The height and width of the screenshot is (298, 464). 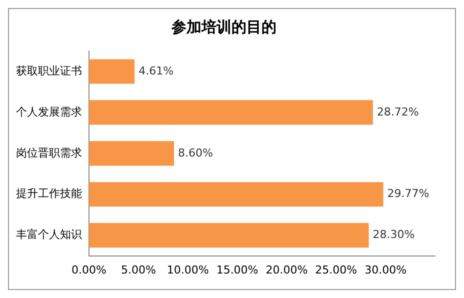 What do you see at coordinates (49, 111) in the screenshot?
I see `y-tick-label: 个人发展需求` at bounding box center [49, 111].